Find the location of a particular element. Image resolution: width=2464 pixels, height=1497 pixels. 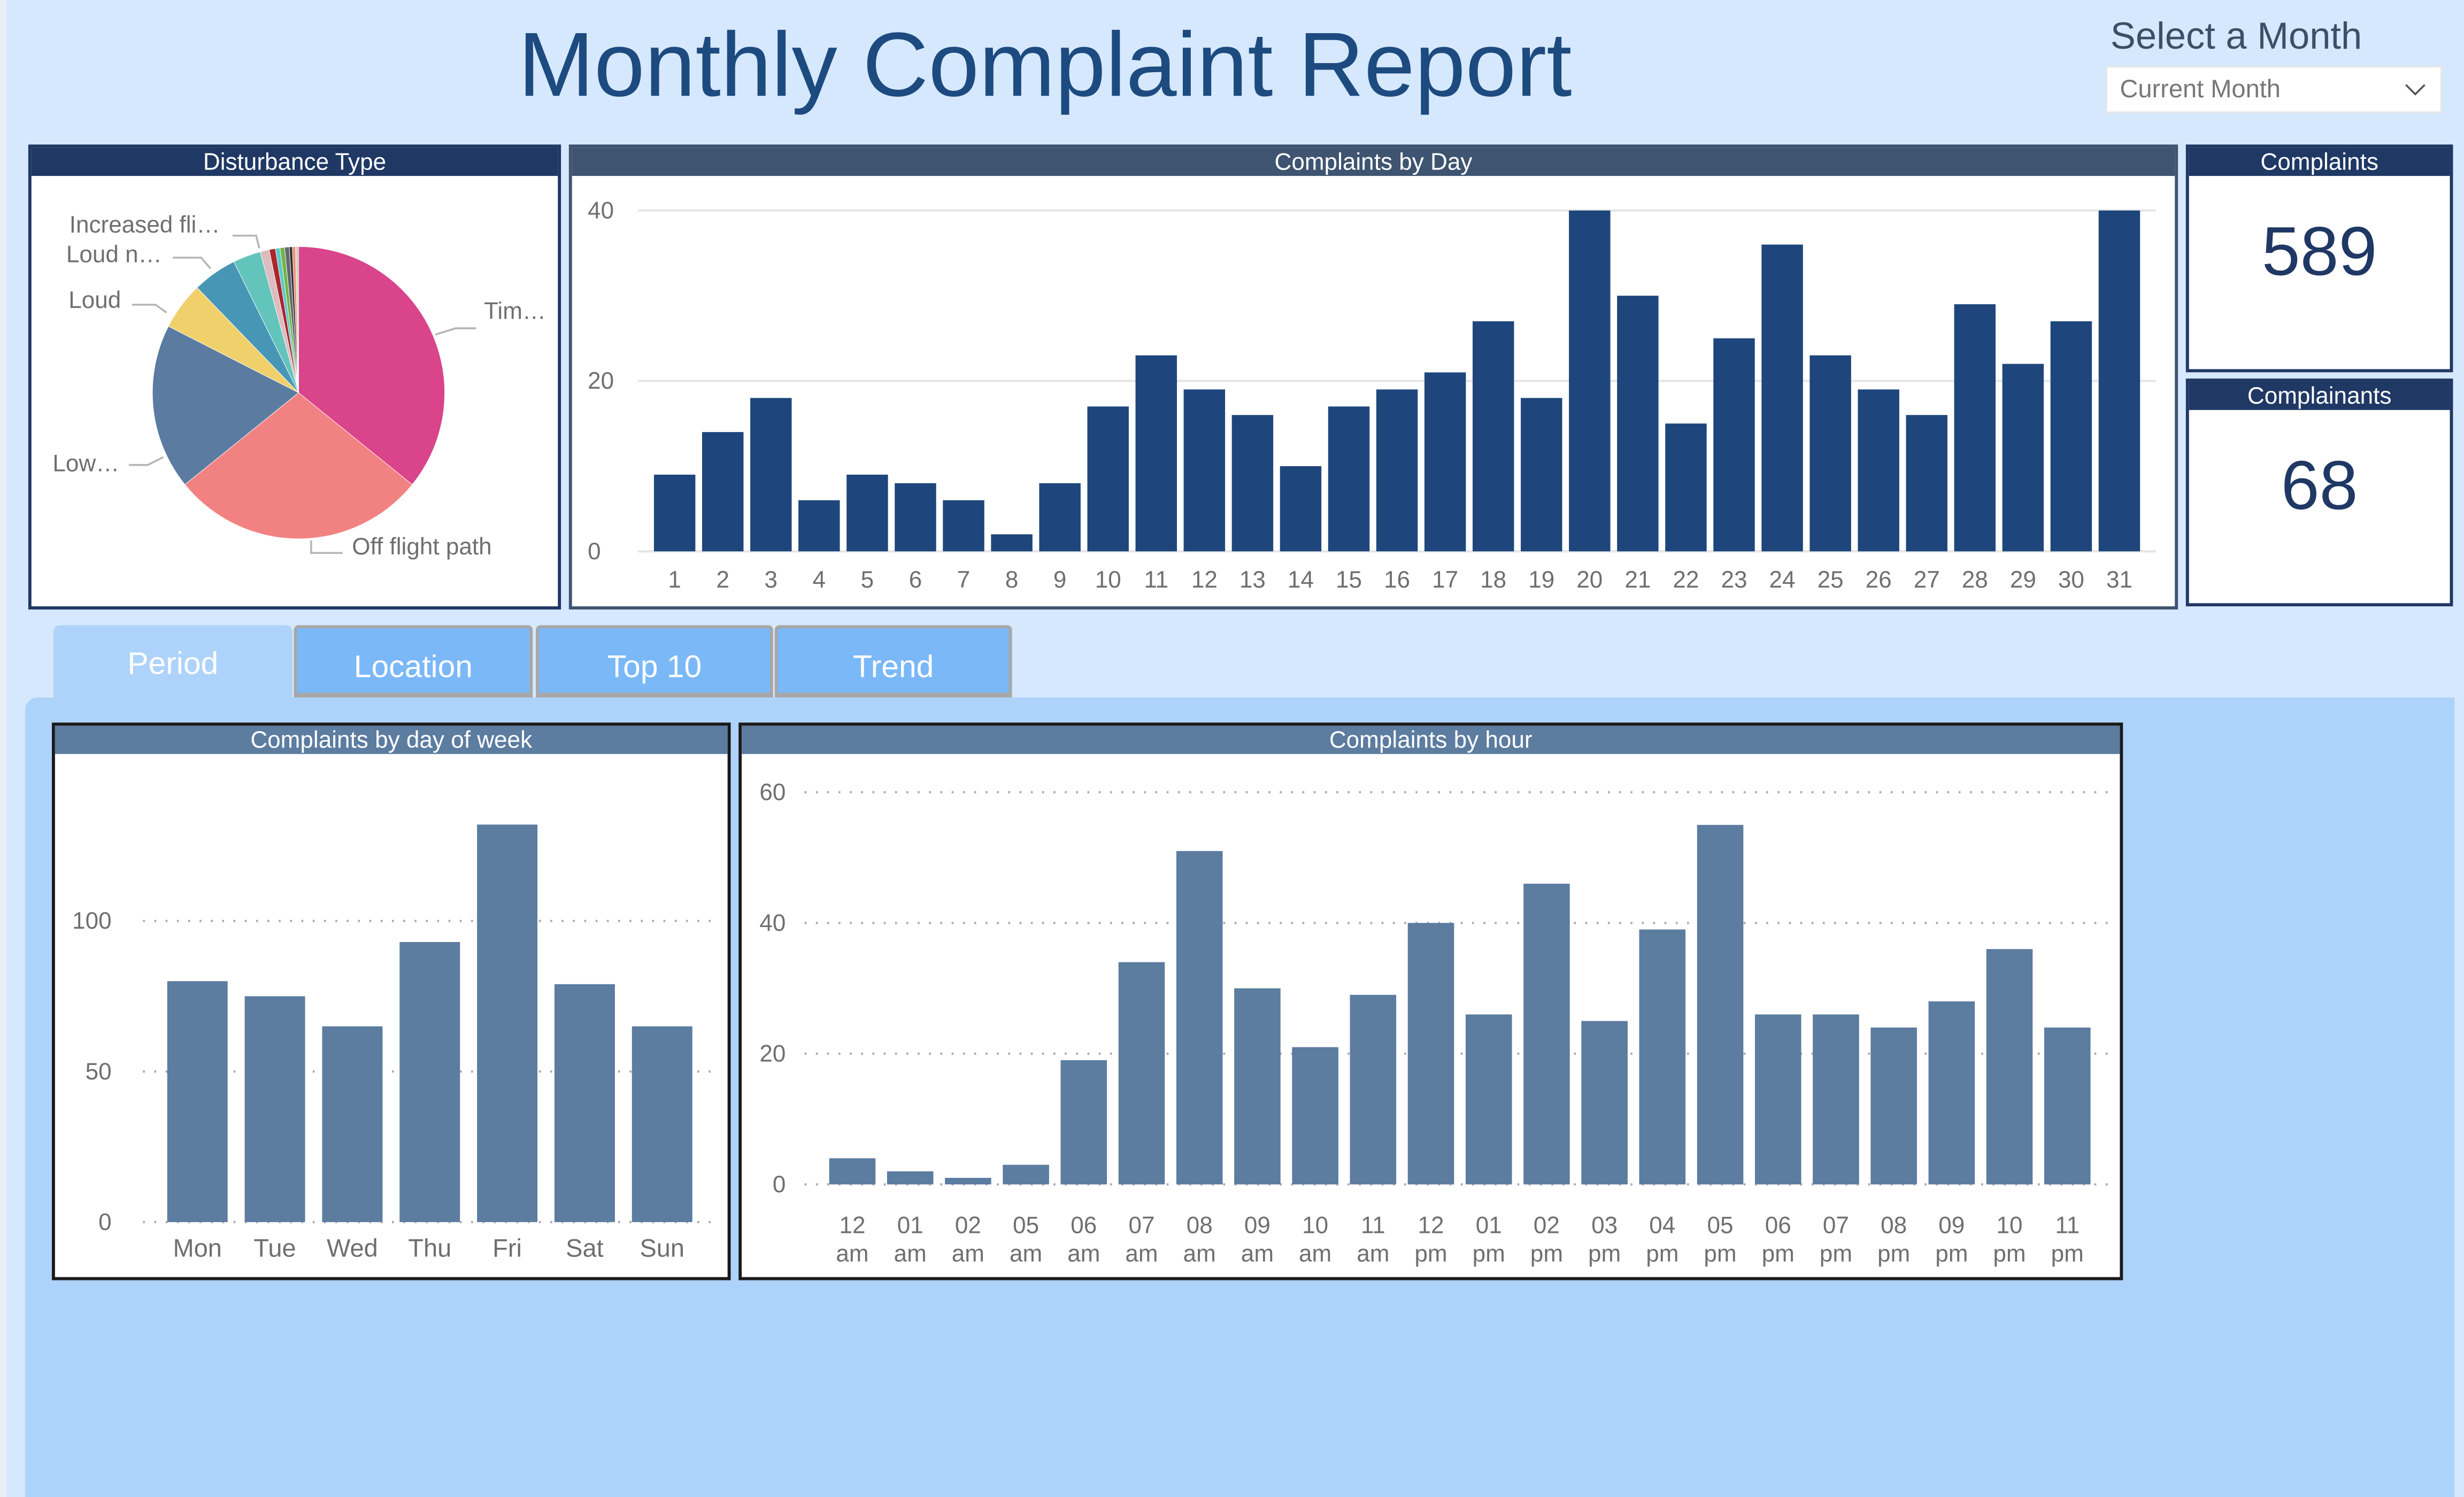

tab-period: Period is located at coordinates (172, 664).